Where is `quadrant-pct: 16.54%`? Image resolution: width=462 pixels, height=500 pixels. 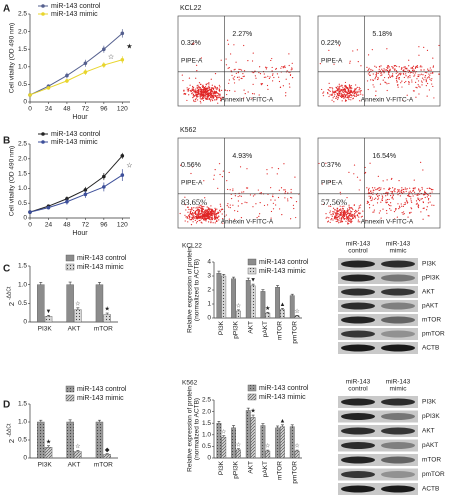
quadrant-pct: 16.54% is located at coordinates (384, 156).